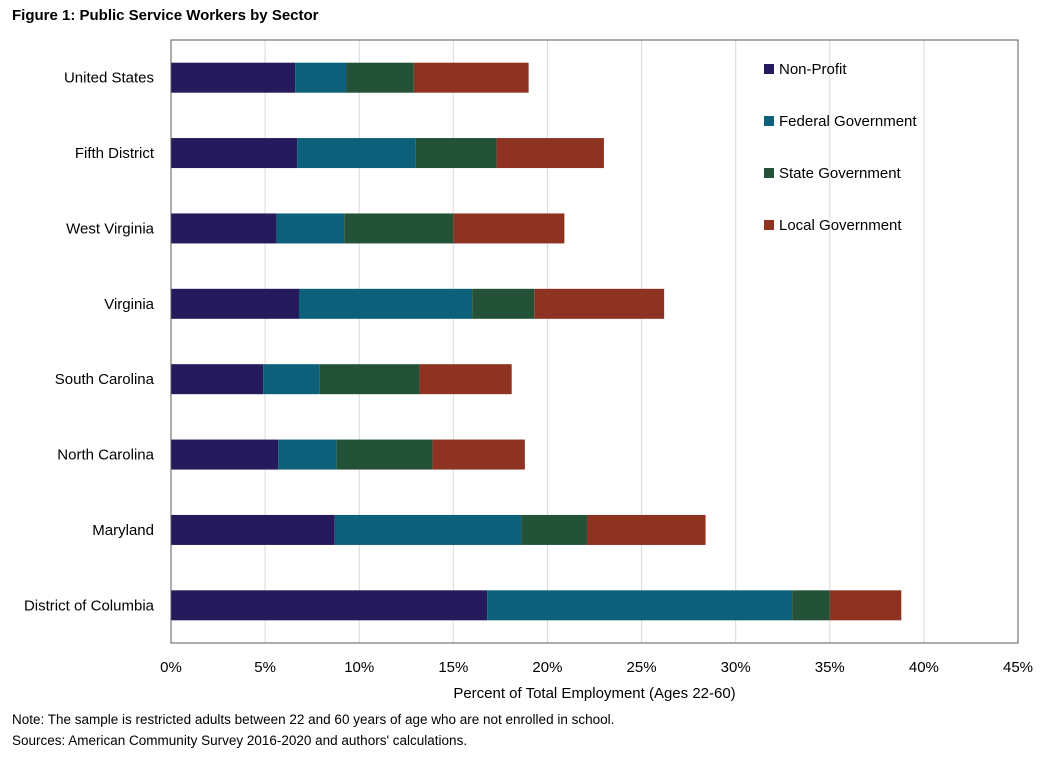  Describe the element at coordinates (848, 121) in the screenshot. I see `legend-label: Federal Government` at that location.